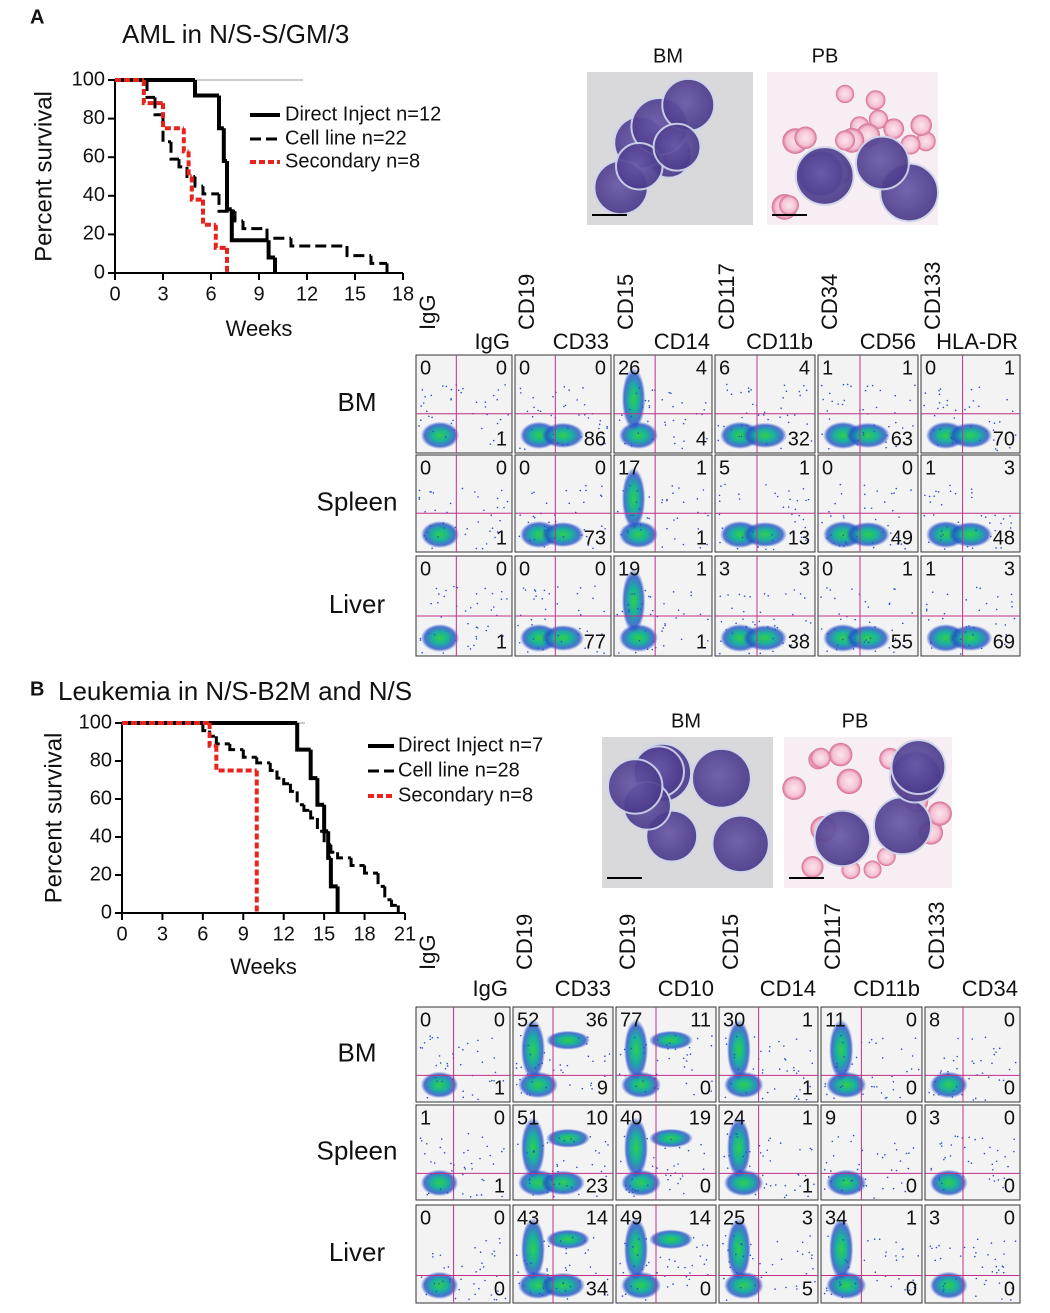 The height and width of the screenshot is (1313, 1050). I want to click on quadrant-value: 34, so click(597, 1289).